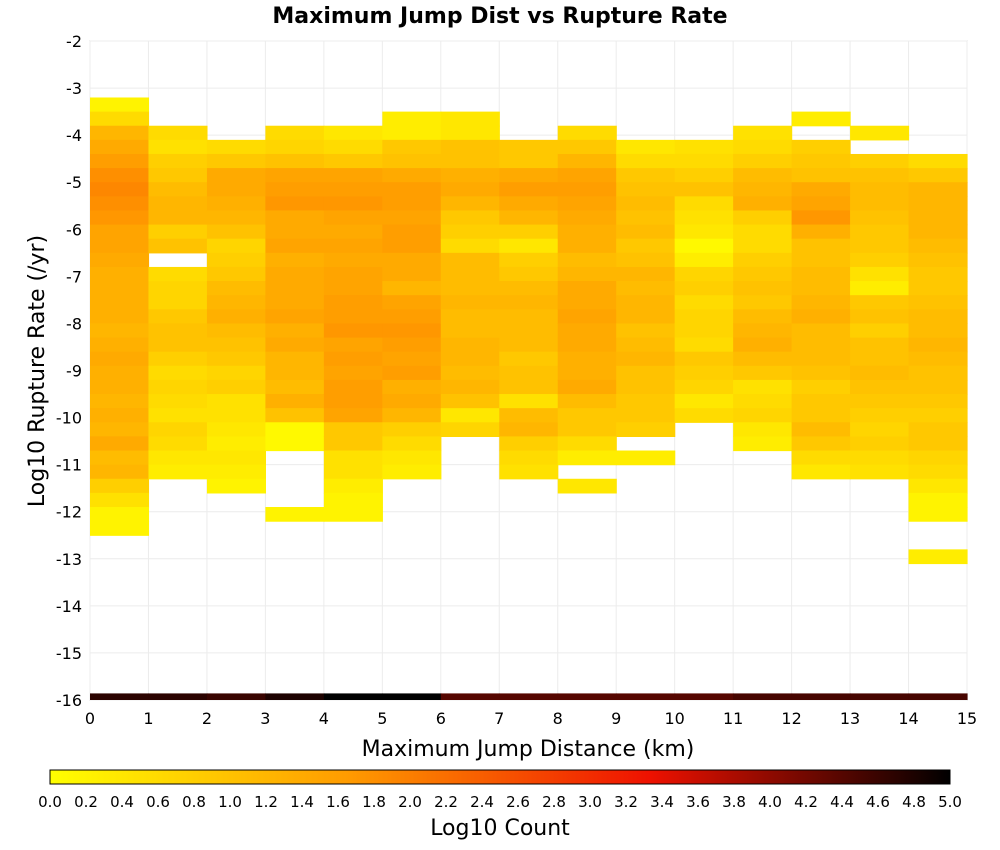 Image resolution: width=1000 pixels, height=850 pixels. Describe the element at coordinates (207, 718) in the screenshot. I see `x-tick-label: 2` at that location.